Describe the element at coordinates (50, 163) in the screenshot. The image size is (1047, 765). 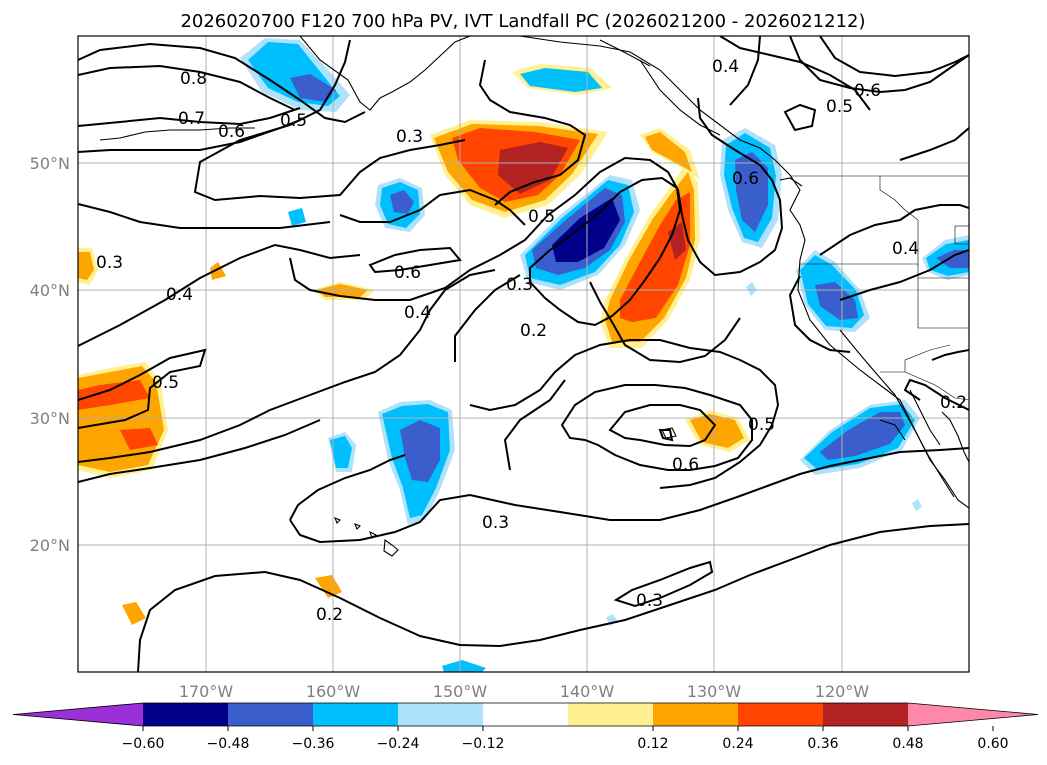
I see `lat-label: 50°N` at that location.